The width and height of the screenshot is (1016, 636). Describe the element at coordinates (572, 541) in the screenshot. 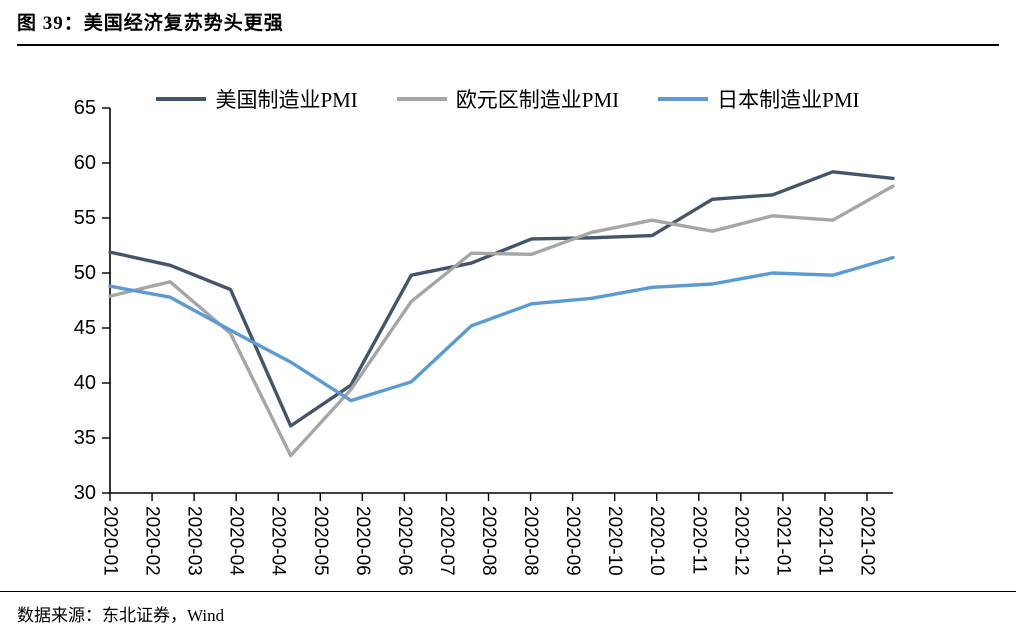

I see `x-tick-label: 2020-09` at that location.